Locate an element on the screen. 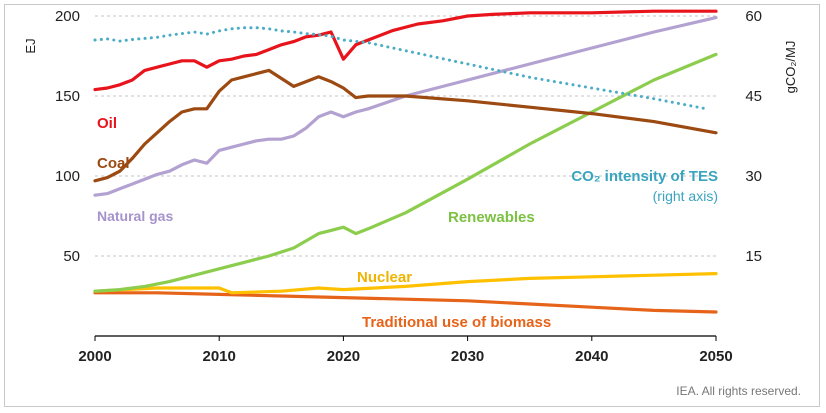  y-tick-label-100: 100 is located at coordinates (67, 176).